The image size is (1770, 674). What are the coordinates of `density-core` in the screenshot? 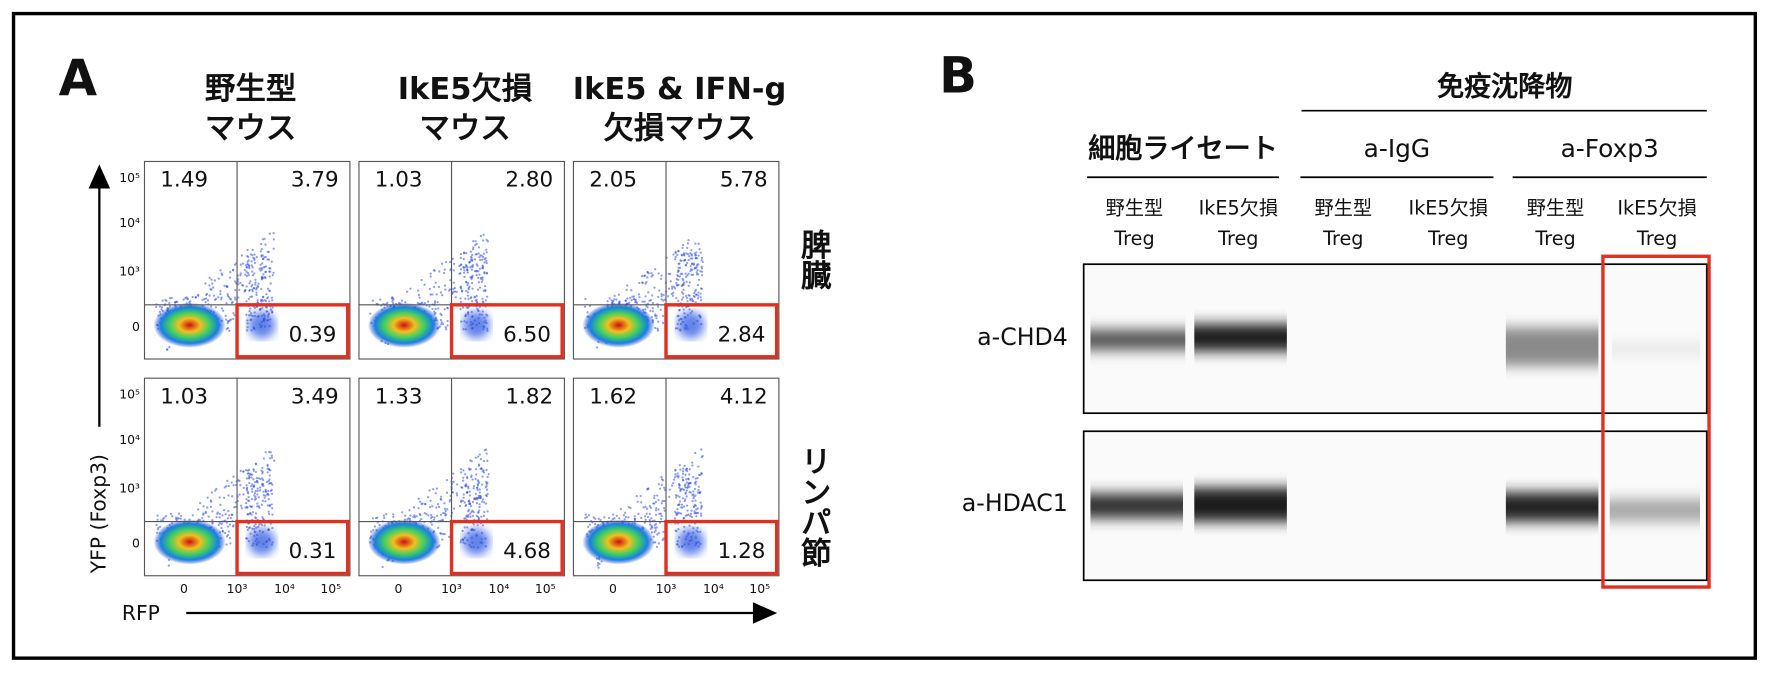 It's located at (618, 325).